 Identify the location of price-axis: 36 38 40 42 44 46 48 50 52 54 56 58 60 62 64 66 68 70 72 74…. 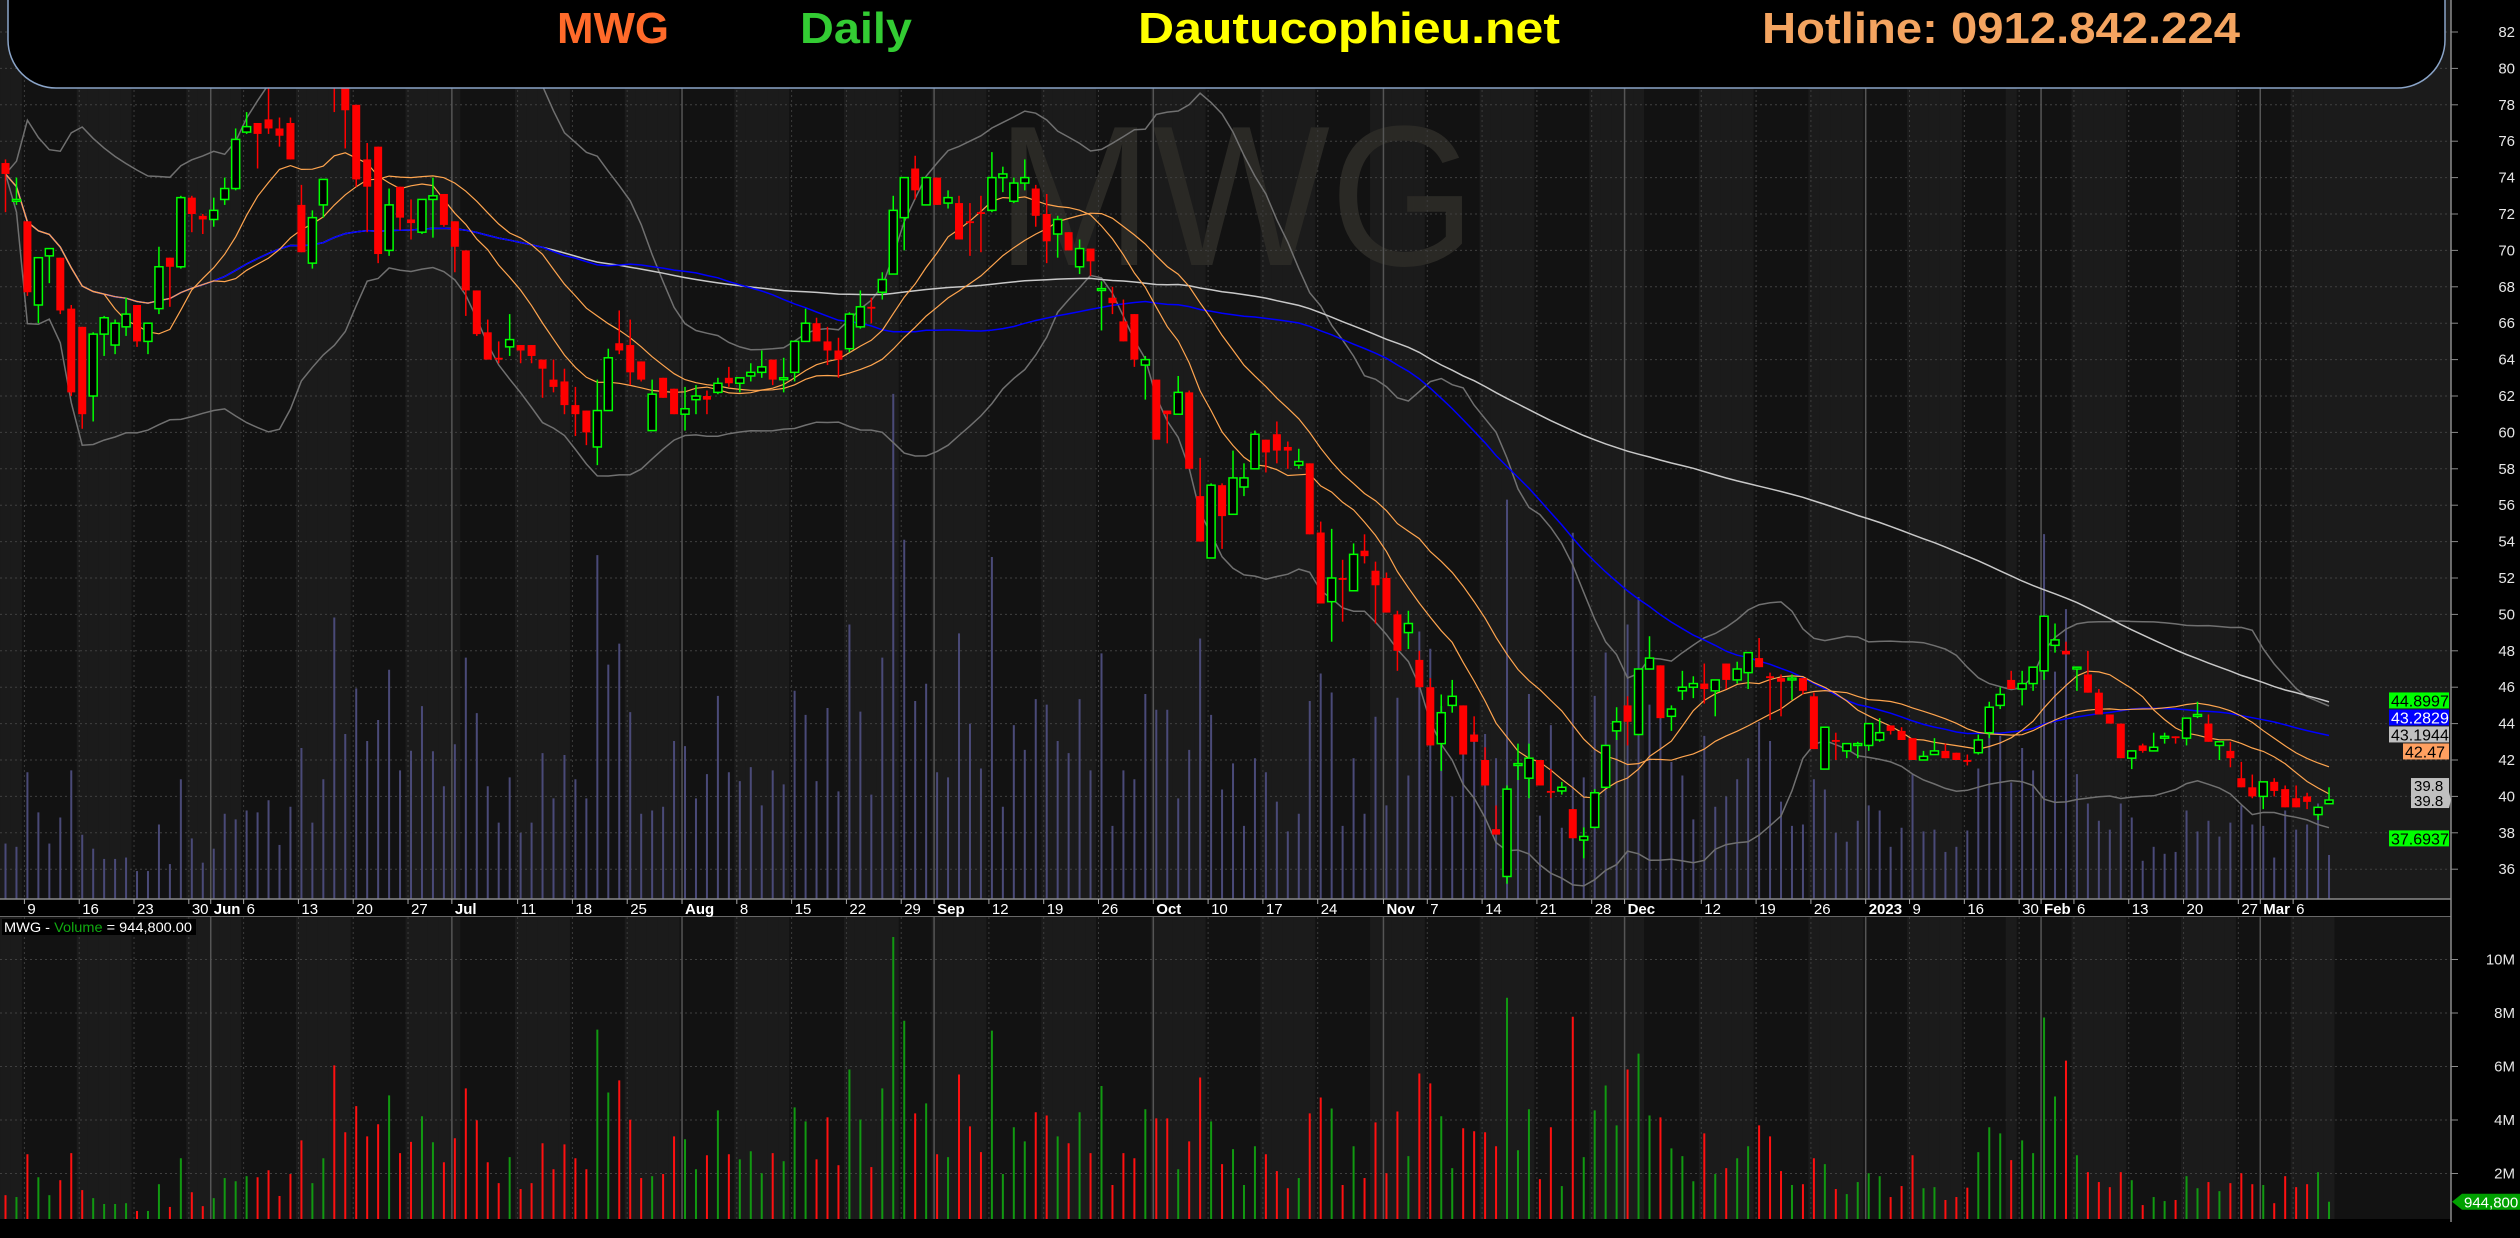
(2483, 451).